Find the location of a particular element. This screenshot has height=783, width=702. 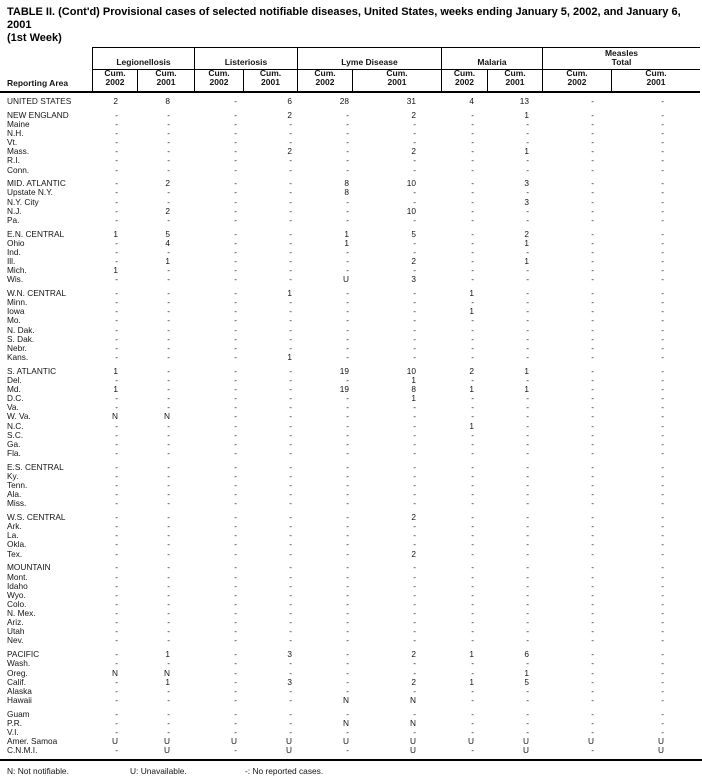

column-header-2001-5: Cum. 2001 is located at coordinates (396, 79).